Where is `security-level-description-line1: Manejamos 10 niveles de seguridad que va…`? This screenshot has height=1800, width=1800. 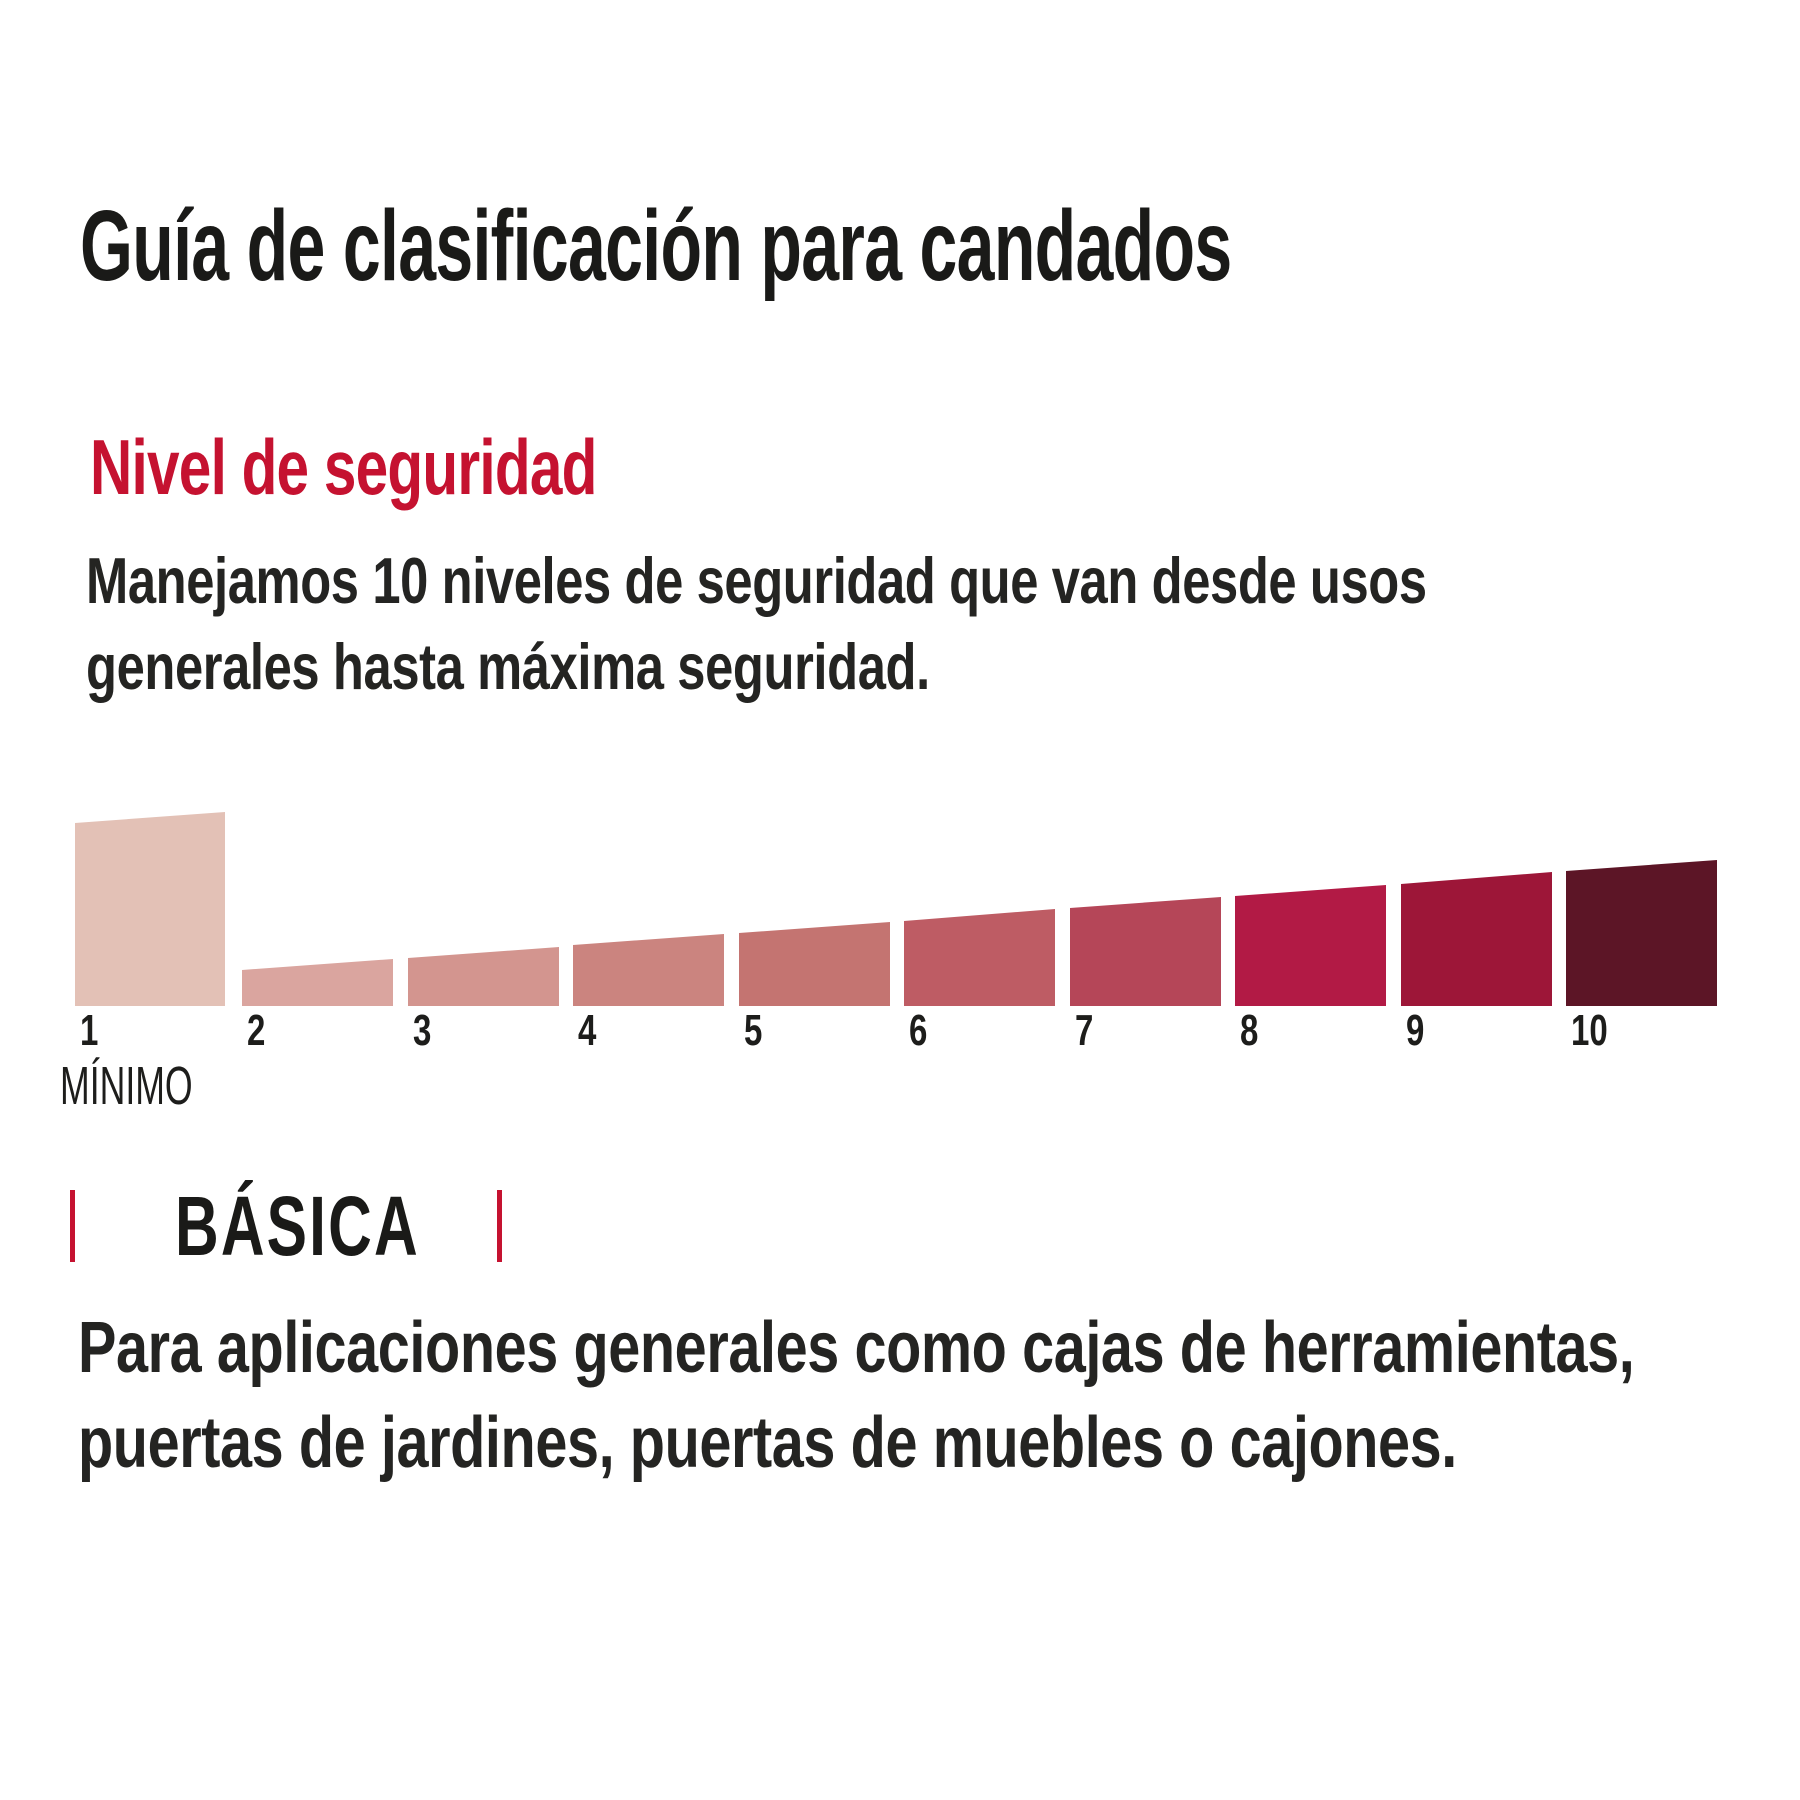
security-level-description-line1: Manejamos 10 niveles de seguridad que va… is located at coordinates (756, 580).